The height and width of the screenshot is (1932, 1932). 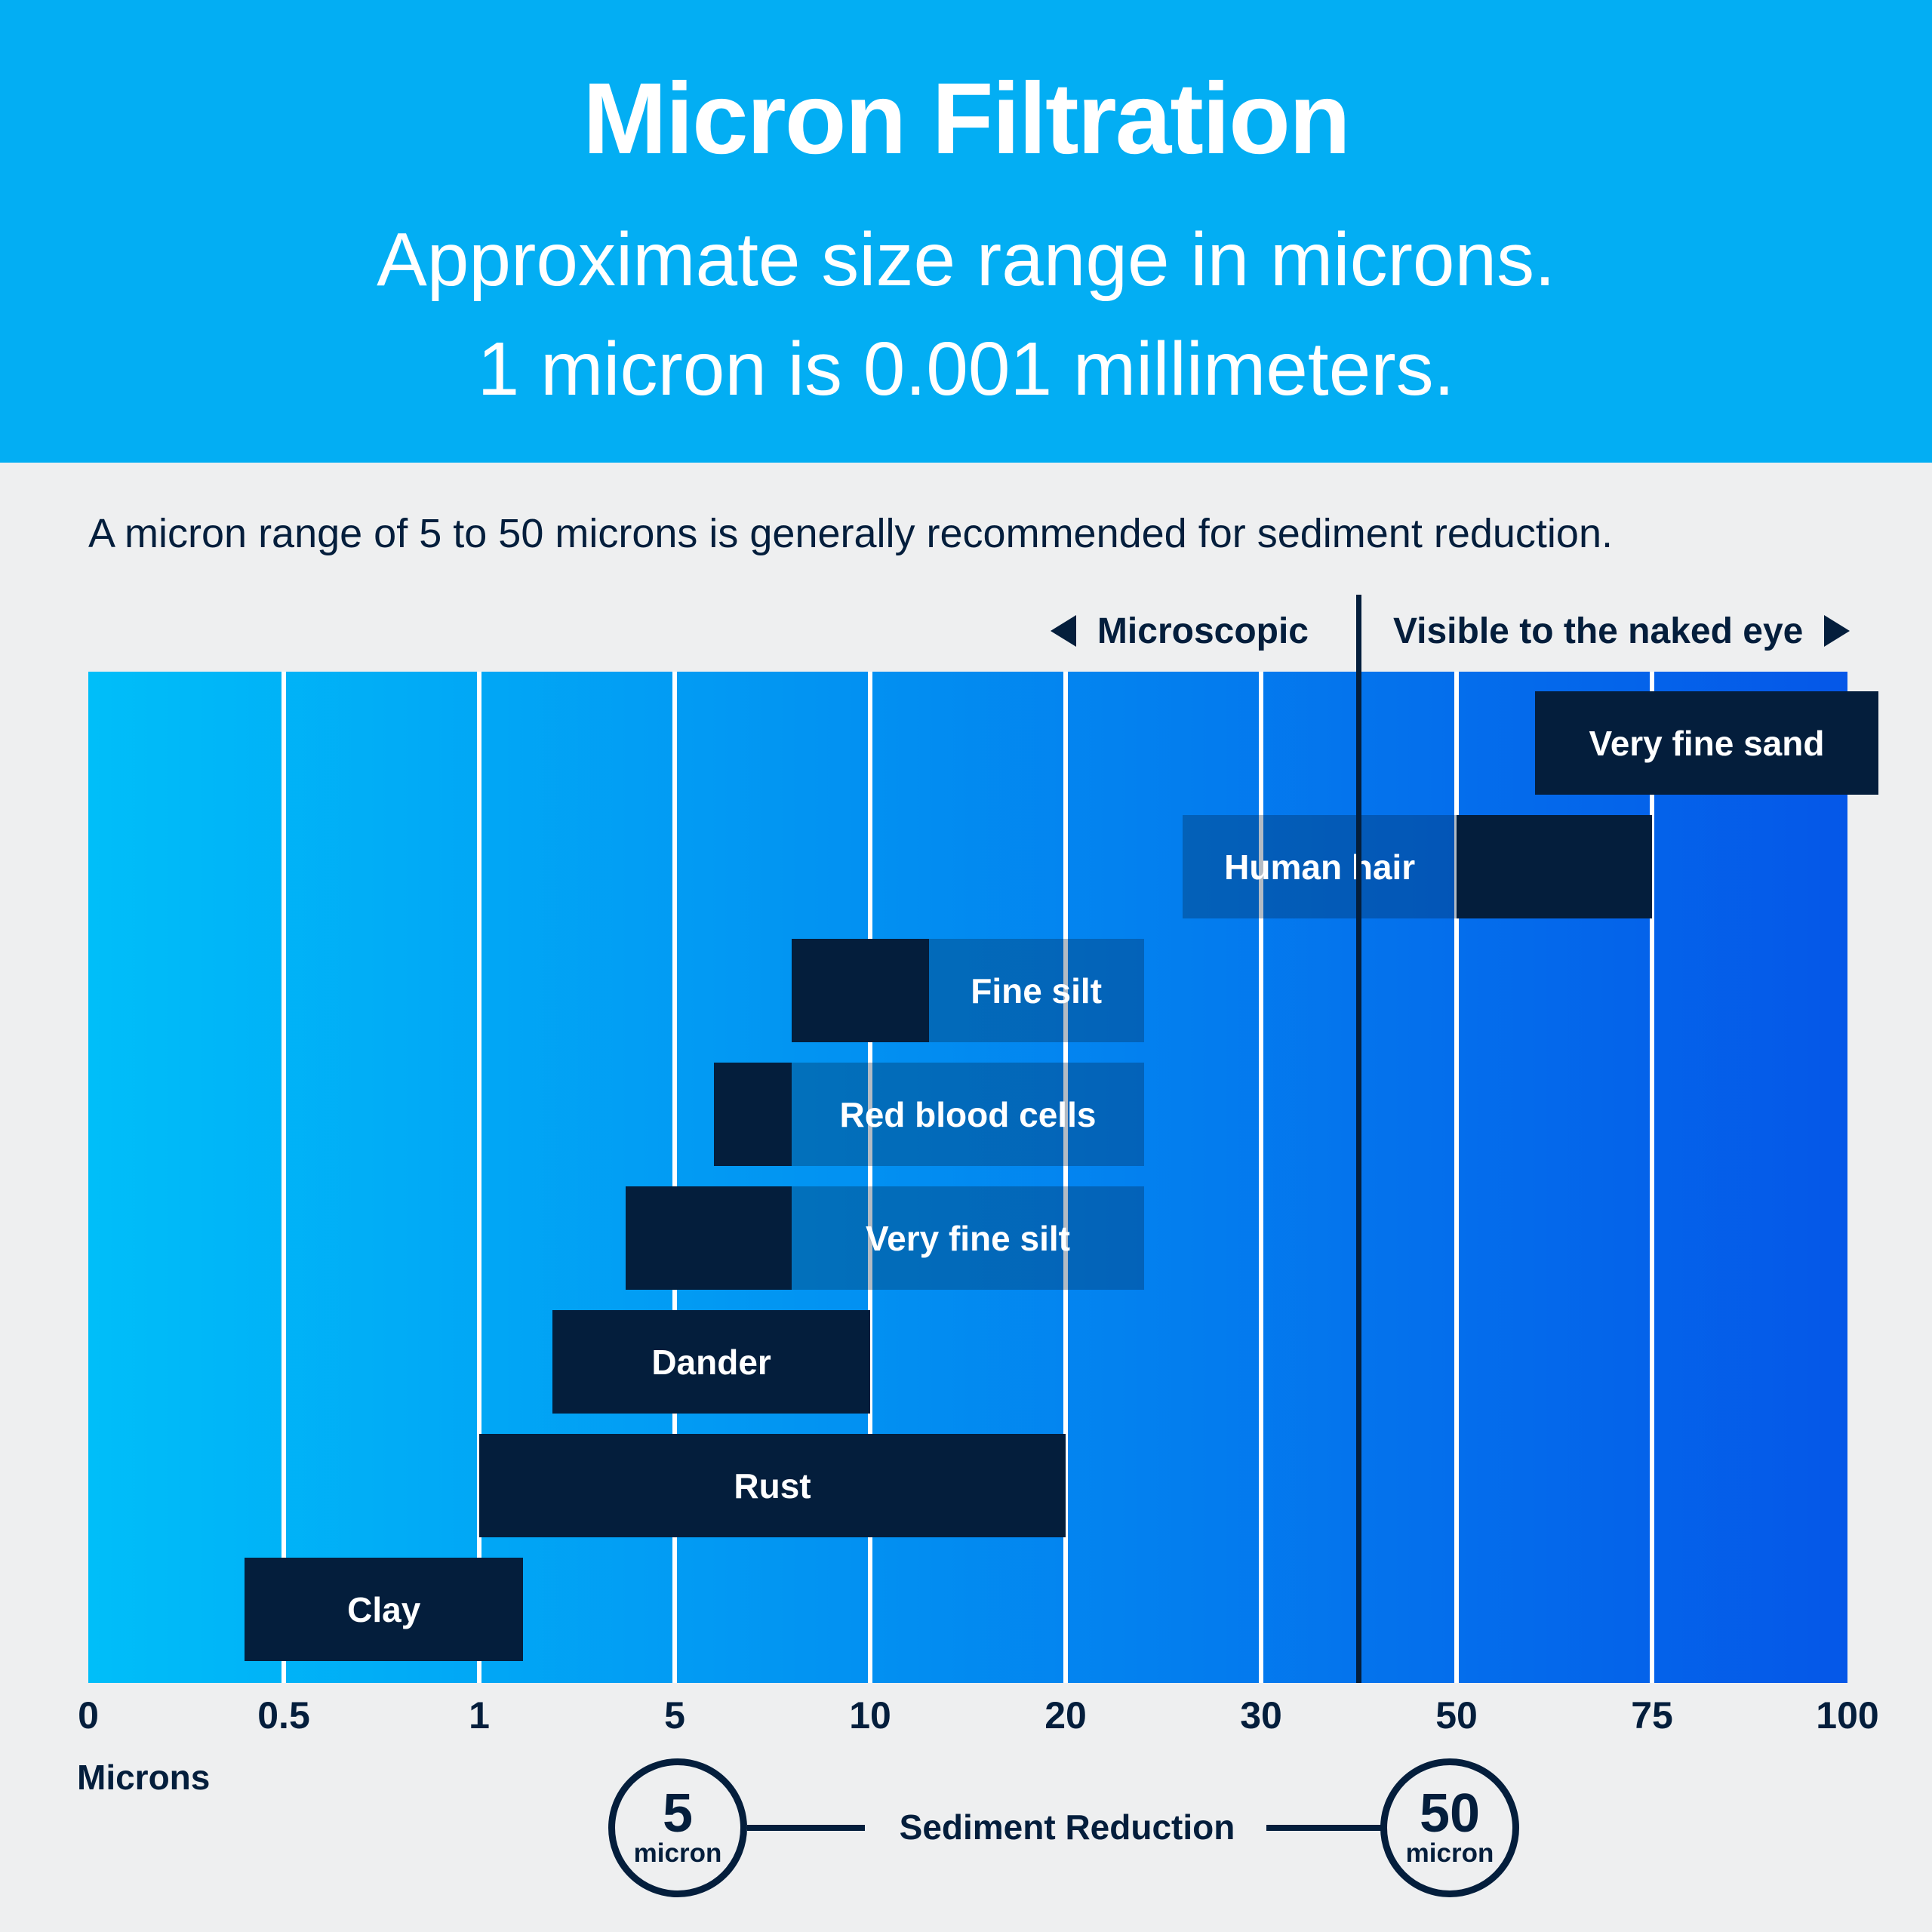 What do you see at coordinates (674, 1715) in the screenshot?
I see `tick-label-5: 5` at bounding box center [674, 1715].